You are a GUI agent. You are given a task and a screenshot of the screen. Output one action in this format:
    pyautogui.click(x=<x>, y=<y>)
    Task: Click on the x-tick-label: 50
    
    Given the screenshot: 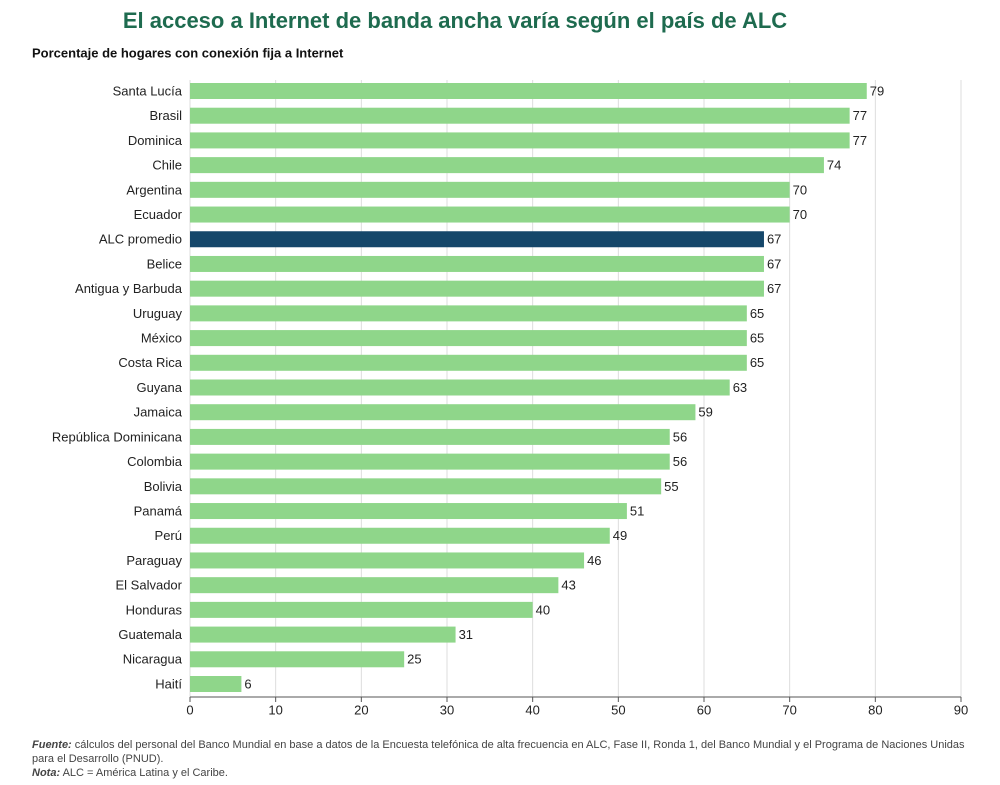 What is the action you would take?
    pyautogui.click(x=618, y=709)
    